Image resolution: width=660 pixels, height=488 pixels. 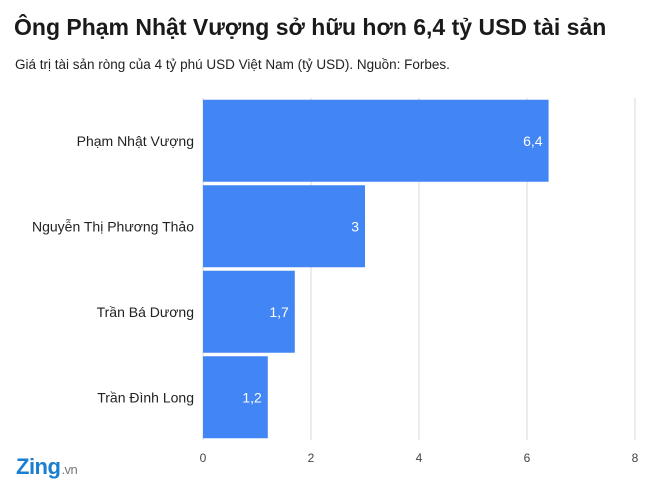 I want to click on data-label-2: 1,7, so click(x=279, y=312).